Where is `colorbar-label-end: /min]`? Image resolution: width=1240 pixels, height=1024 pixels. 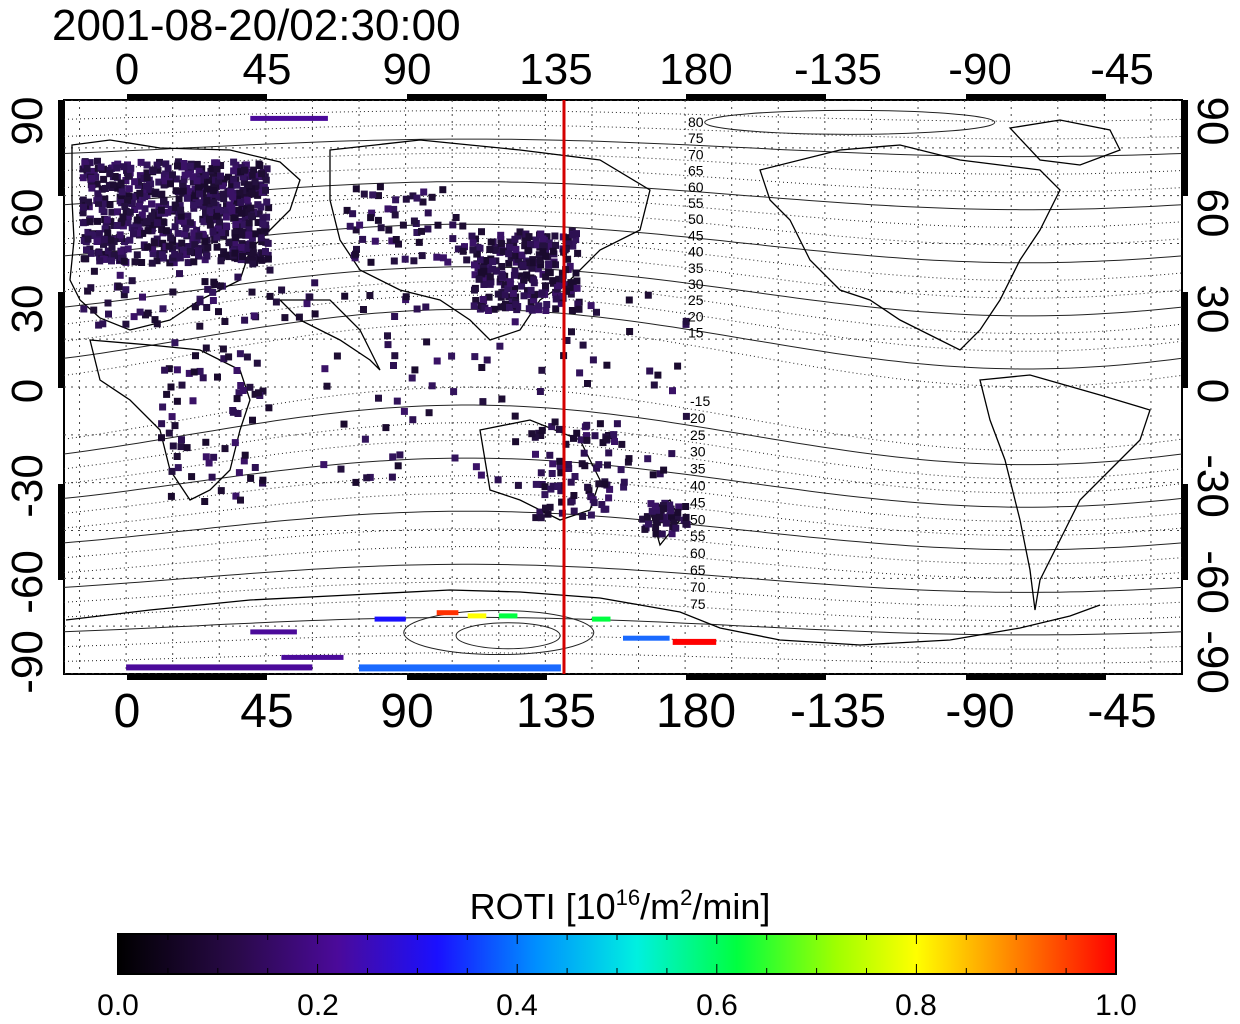 colorbar-label-end: /min] is located at coordinates (731, 906).